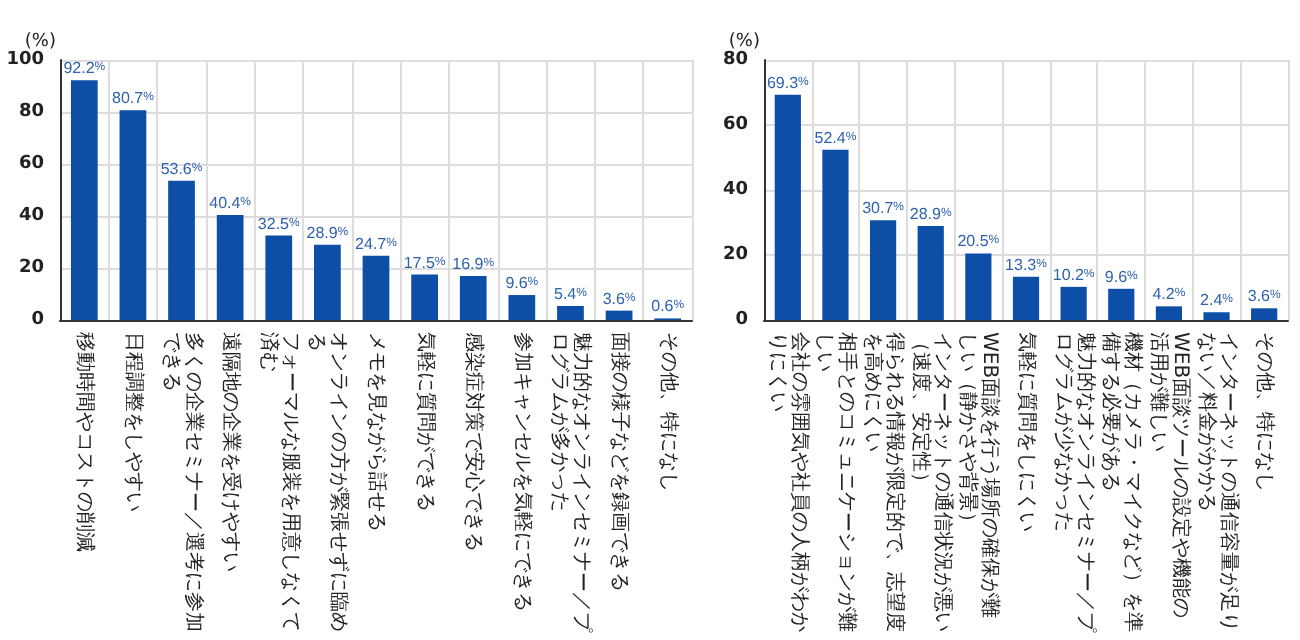  Describe the element at coordinates (231, 452) in the screenshot. I see `x-tick-label: 遠隔地の企業を受けやすい` at that location.